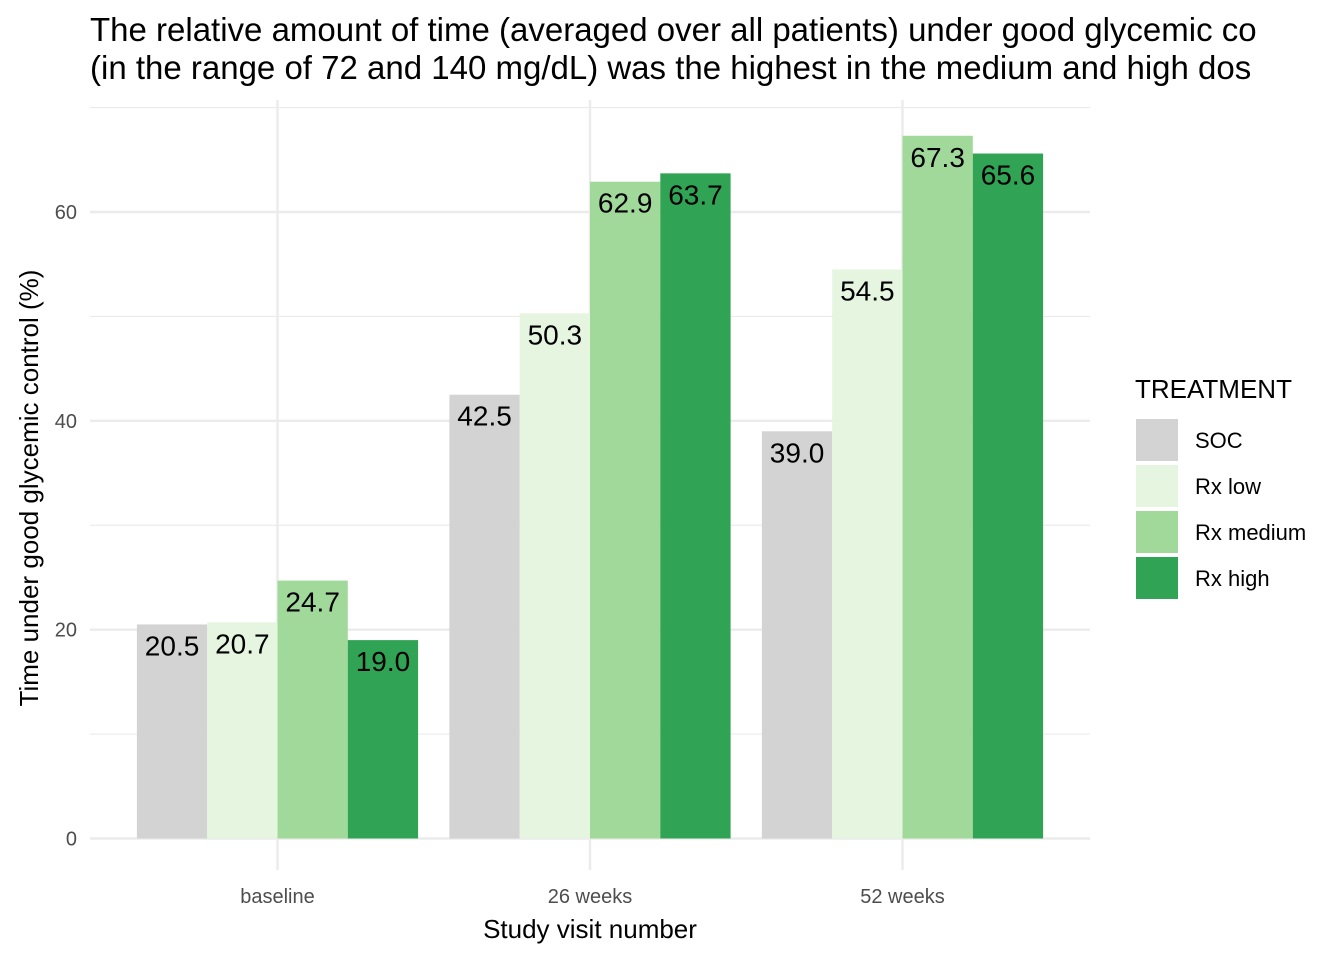 The image size is (1344, 965). What do you see at coordinates (1219, 440) in the screenshot?
I see `legend-label: SOC` at bounding box center [1219, 440].